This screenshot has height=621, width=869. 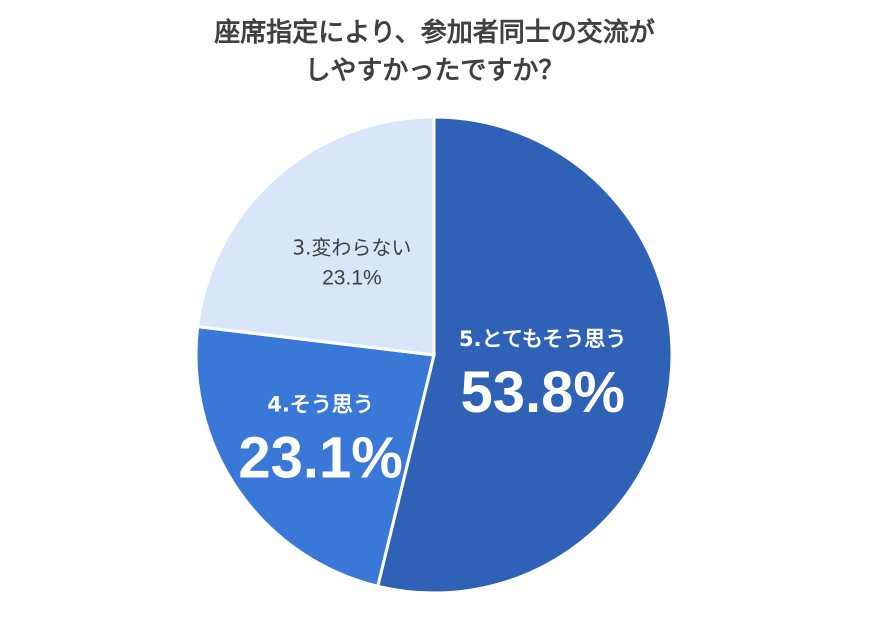 What do you see at coordinates (542, 392) in the screenshot?
I see `slice-value-1: 53.8%` at bounding box center [542, 392].